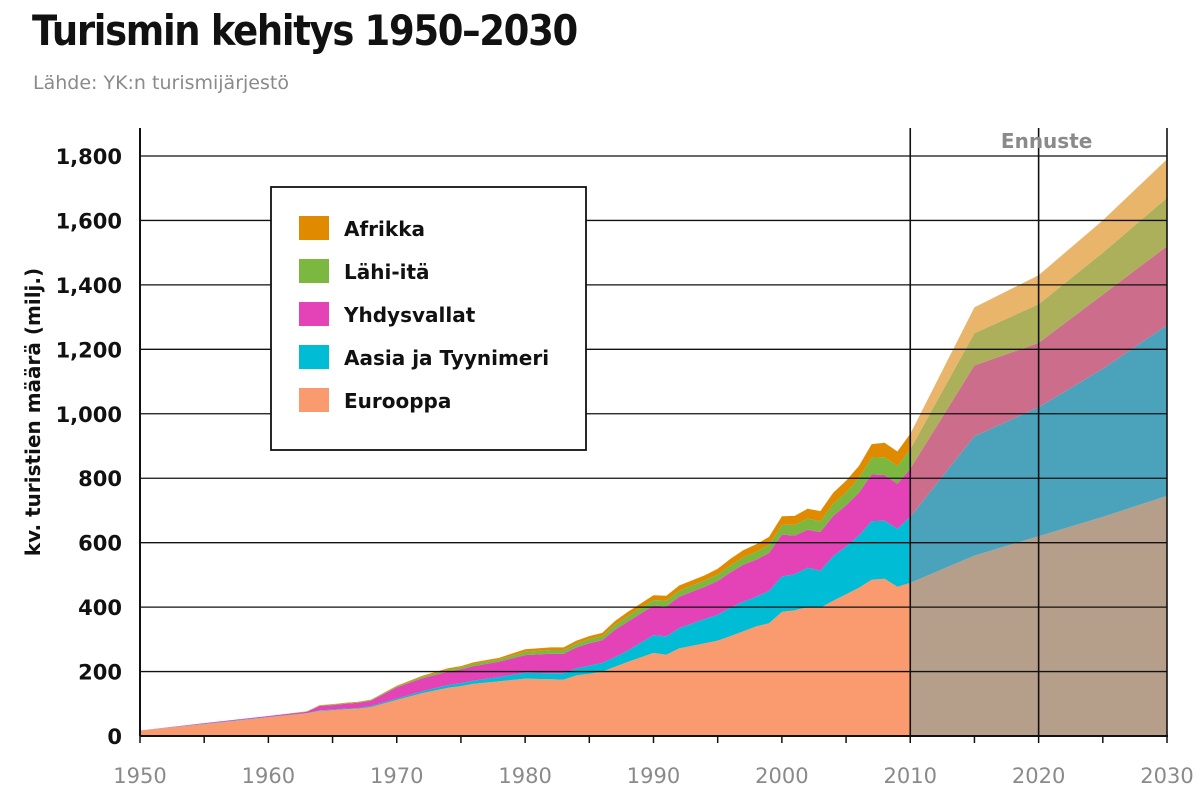 The image size is (1198, 795). What do you see at coordinates (89, 221) in the screenshot?
I see `y-tick-label: 1,600` at bounding box center [89, 221].